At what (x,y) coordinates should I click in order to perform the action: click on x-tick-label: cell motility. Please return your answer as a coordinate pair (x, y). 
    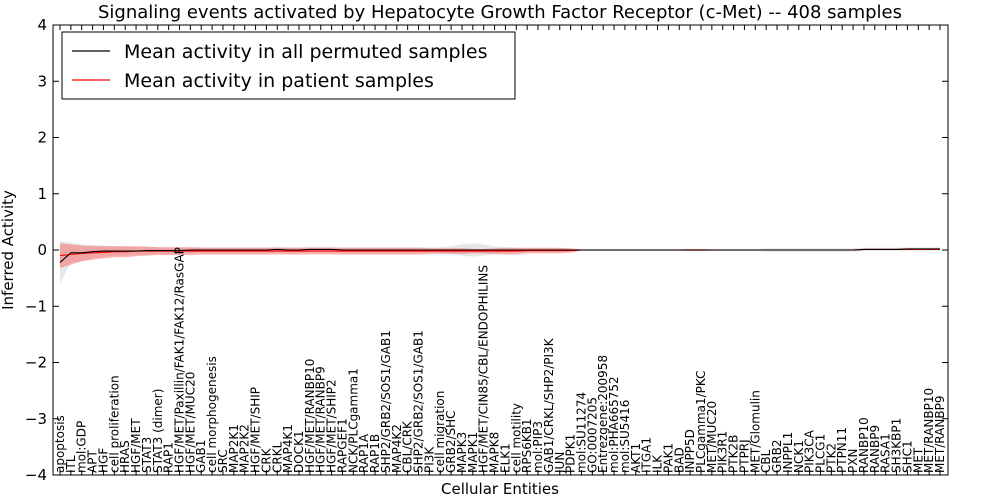
    Looking at the image, I should click on (516, 438).